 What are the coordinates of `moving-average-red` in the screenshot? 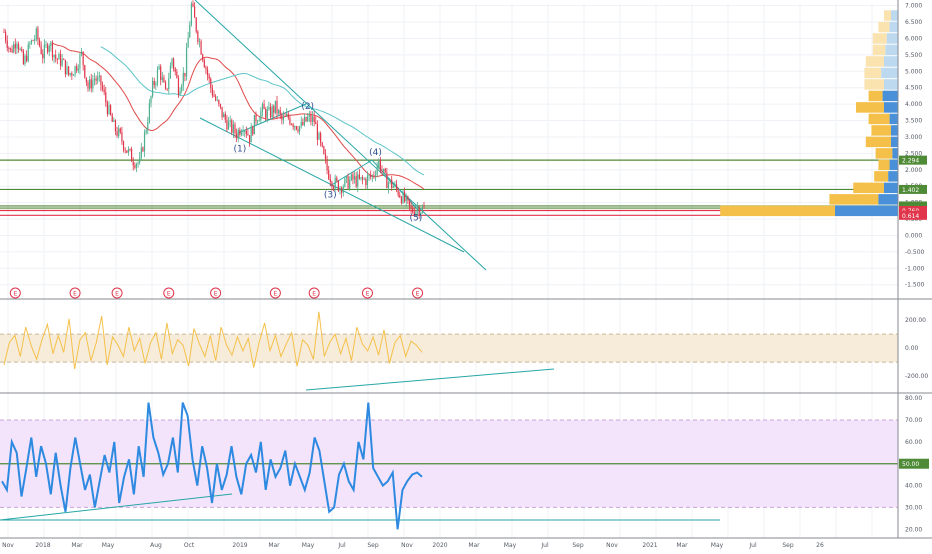 It's located at (238, 116).